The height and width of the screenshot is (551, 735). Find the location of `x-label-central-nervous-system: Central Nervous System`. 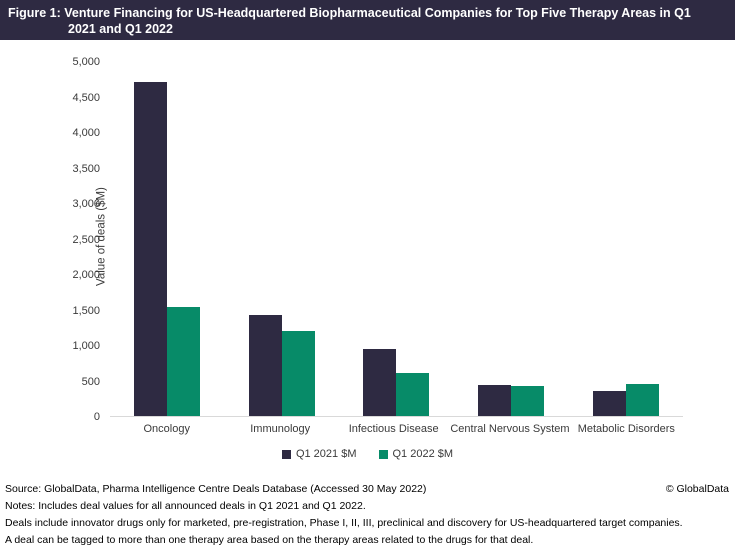

x-label-central-nervous-system: Central Nervous System is located at coordinates (510, 429).